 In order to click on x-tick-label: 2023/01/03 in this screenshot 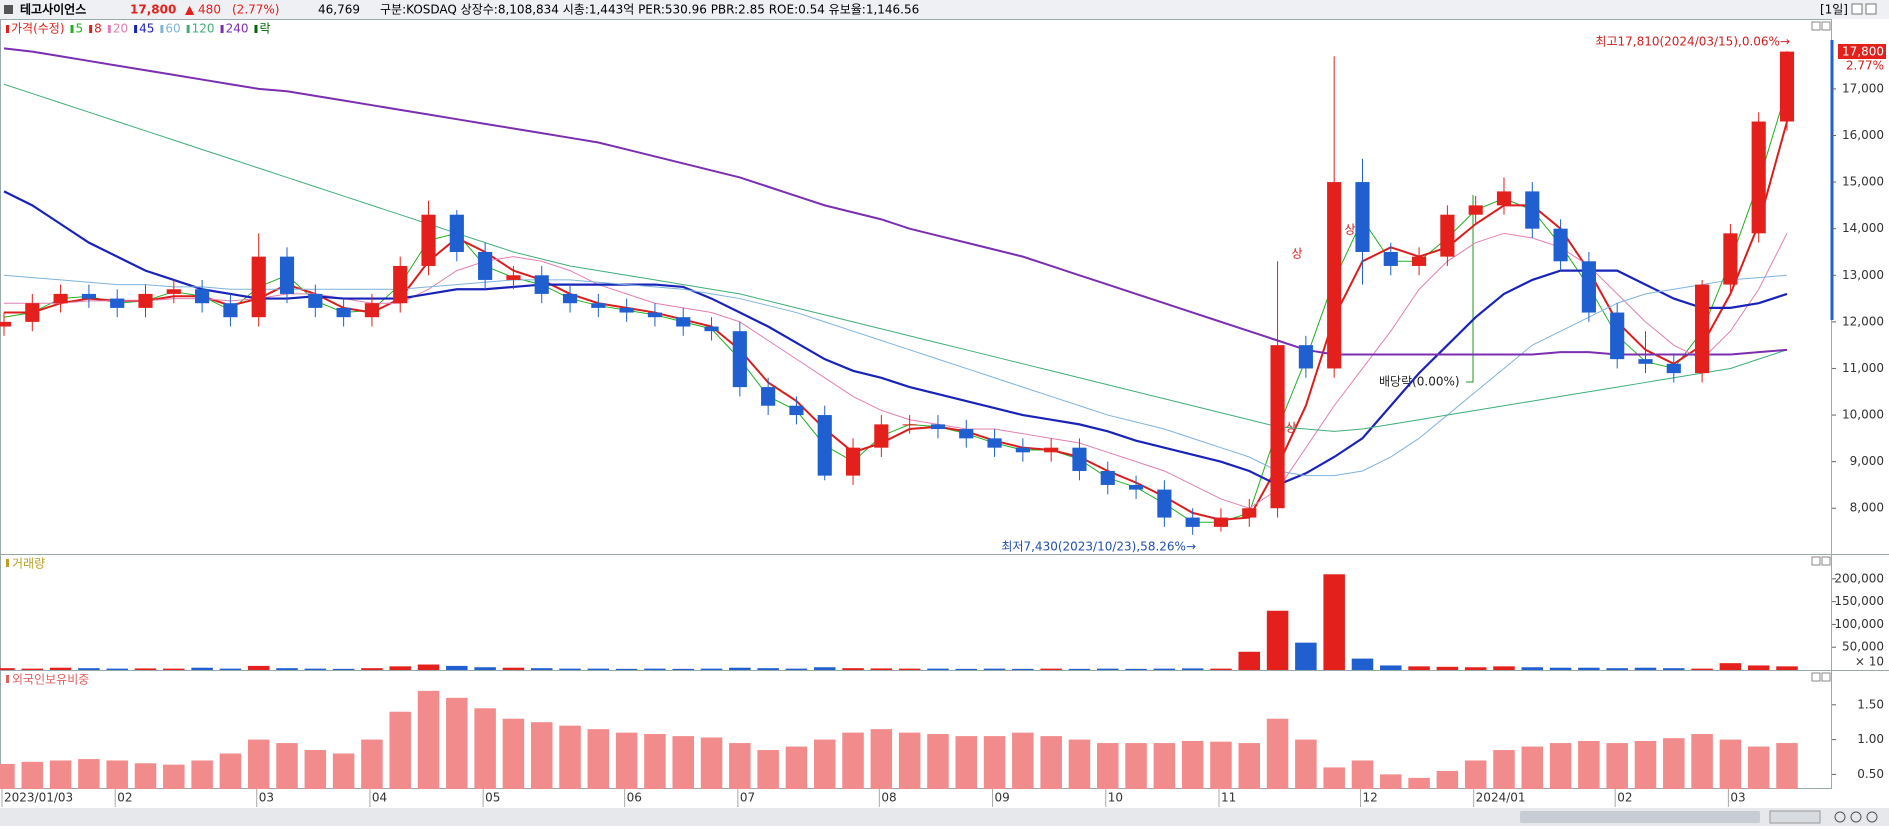, I will do `click(38, 798)`.